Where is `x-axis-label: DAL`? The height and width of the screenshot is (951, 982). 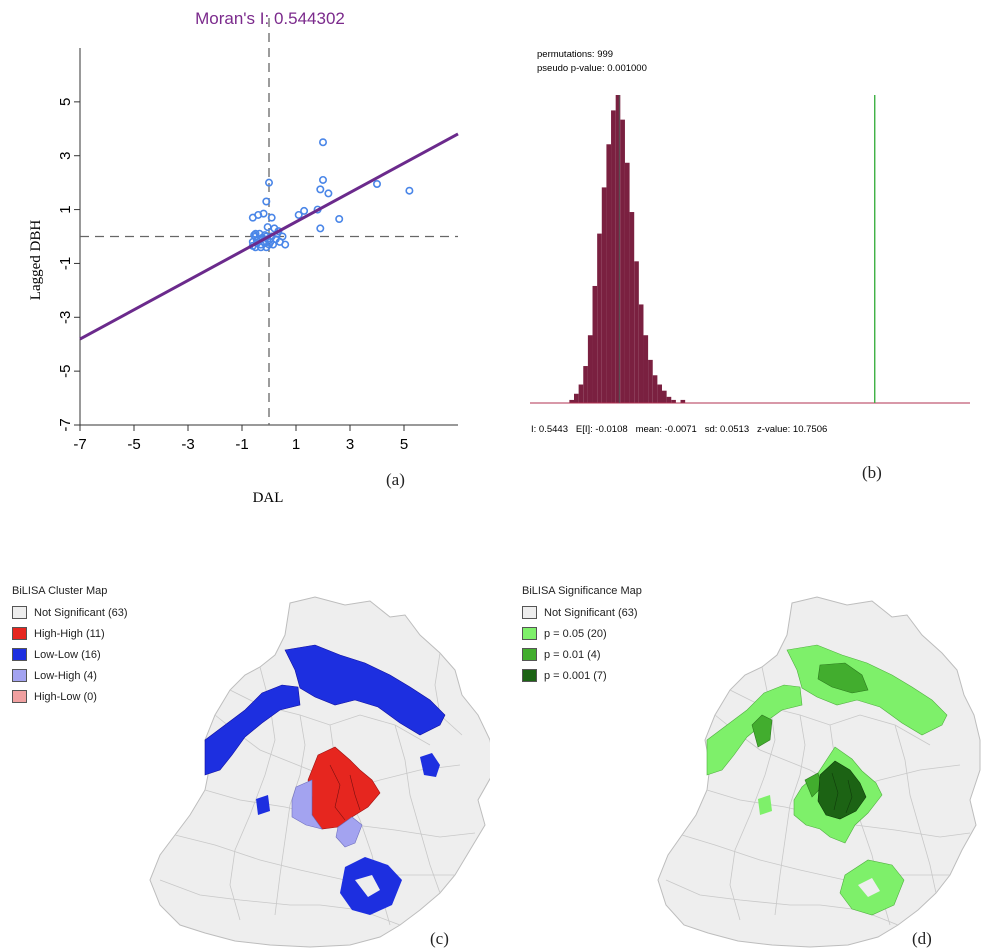
x-axis-label: DAL is located at coordinates (268, 498).